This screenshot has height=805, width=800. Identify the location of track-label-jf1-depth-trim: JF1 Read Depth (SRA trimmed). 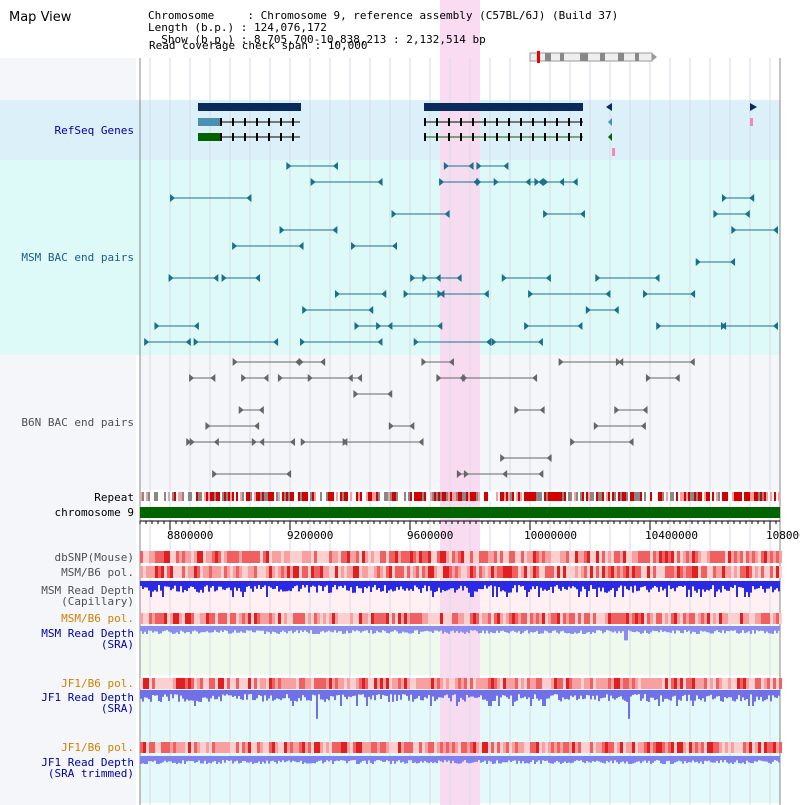
(87, 768).